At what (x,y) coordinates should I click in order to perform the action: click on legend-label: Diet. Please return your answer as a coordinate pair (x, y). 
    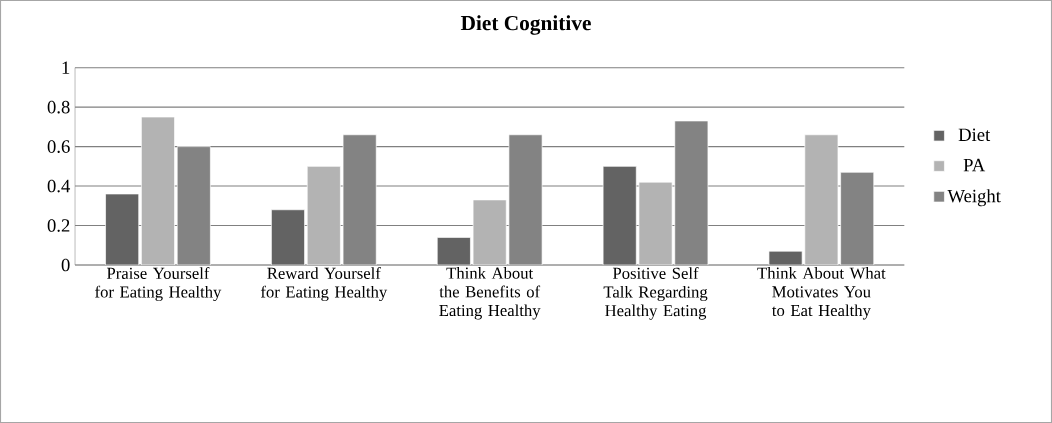
    Looking at the image, I should click on (974, 135).